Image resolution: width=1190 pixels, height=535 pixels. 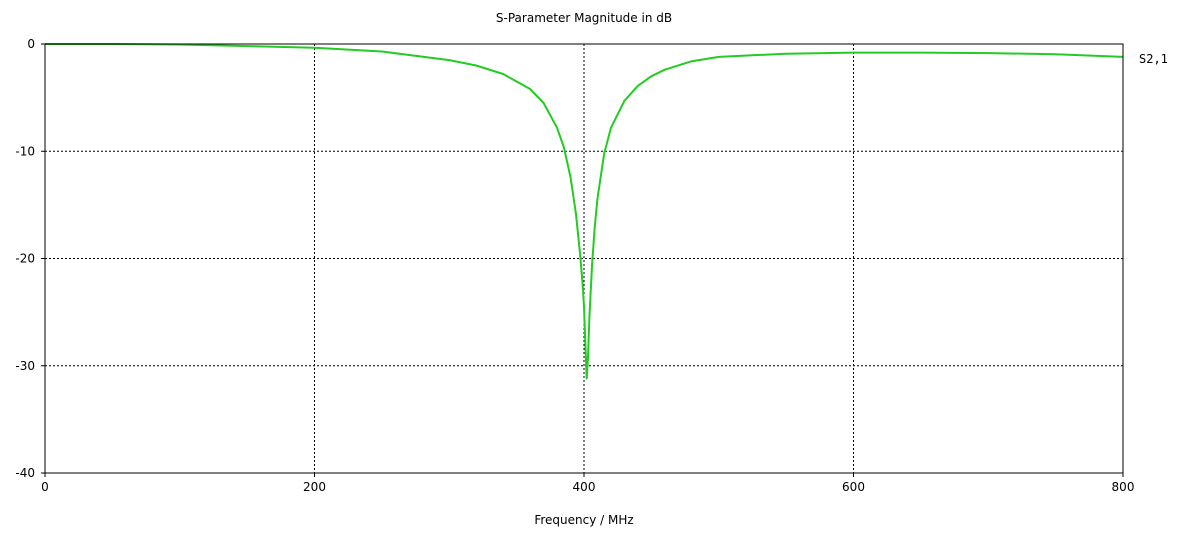 I want to click on x-tick-label: 600, so click(x=853, y=487).